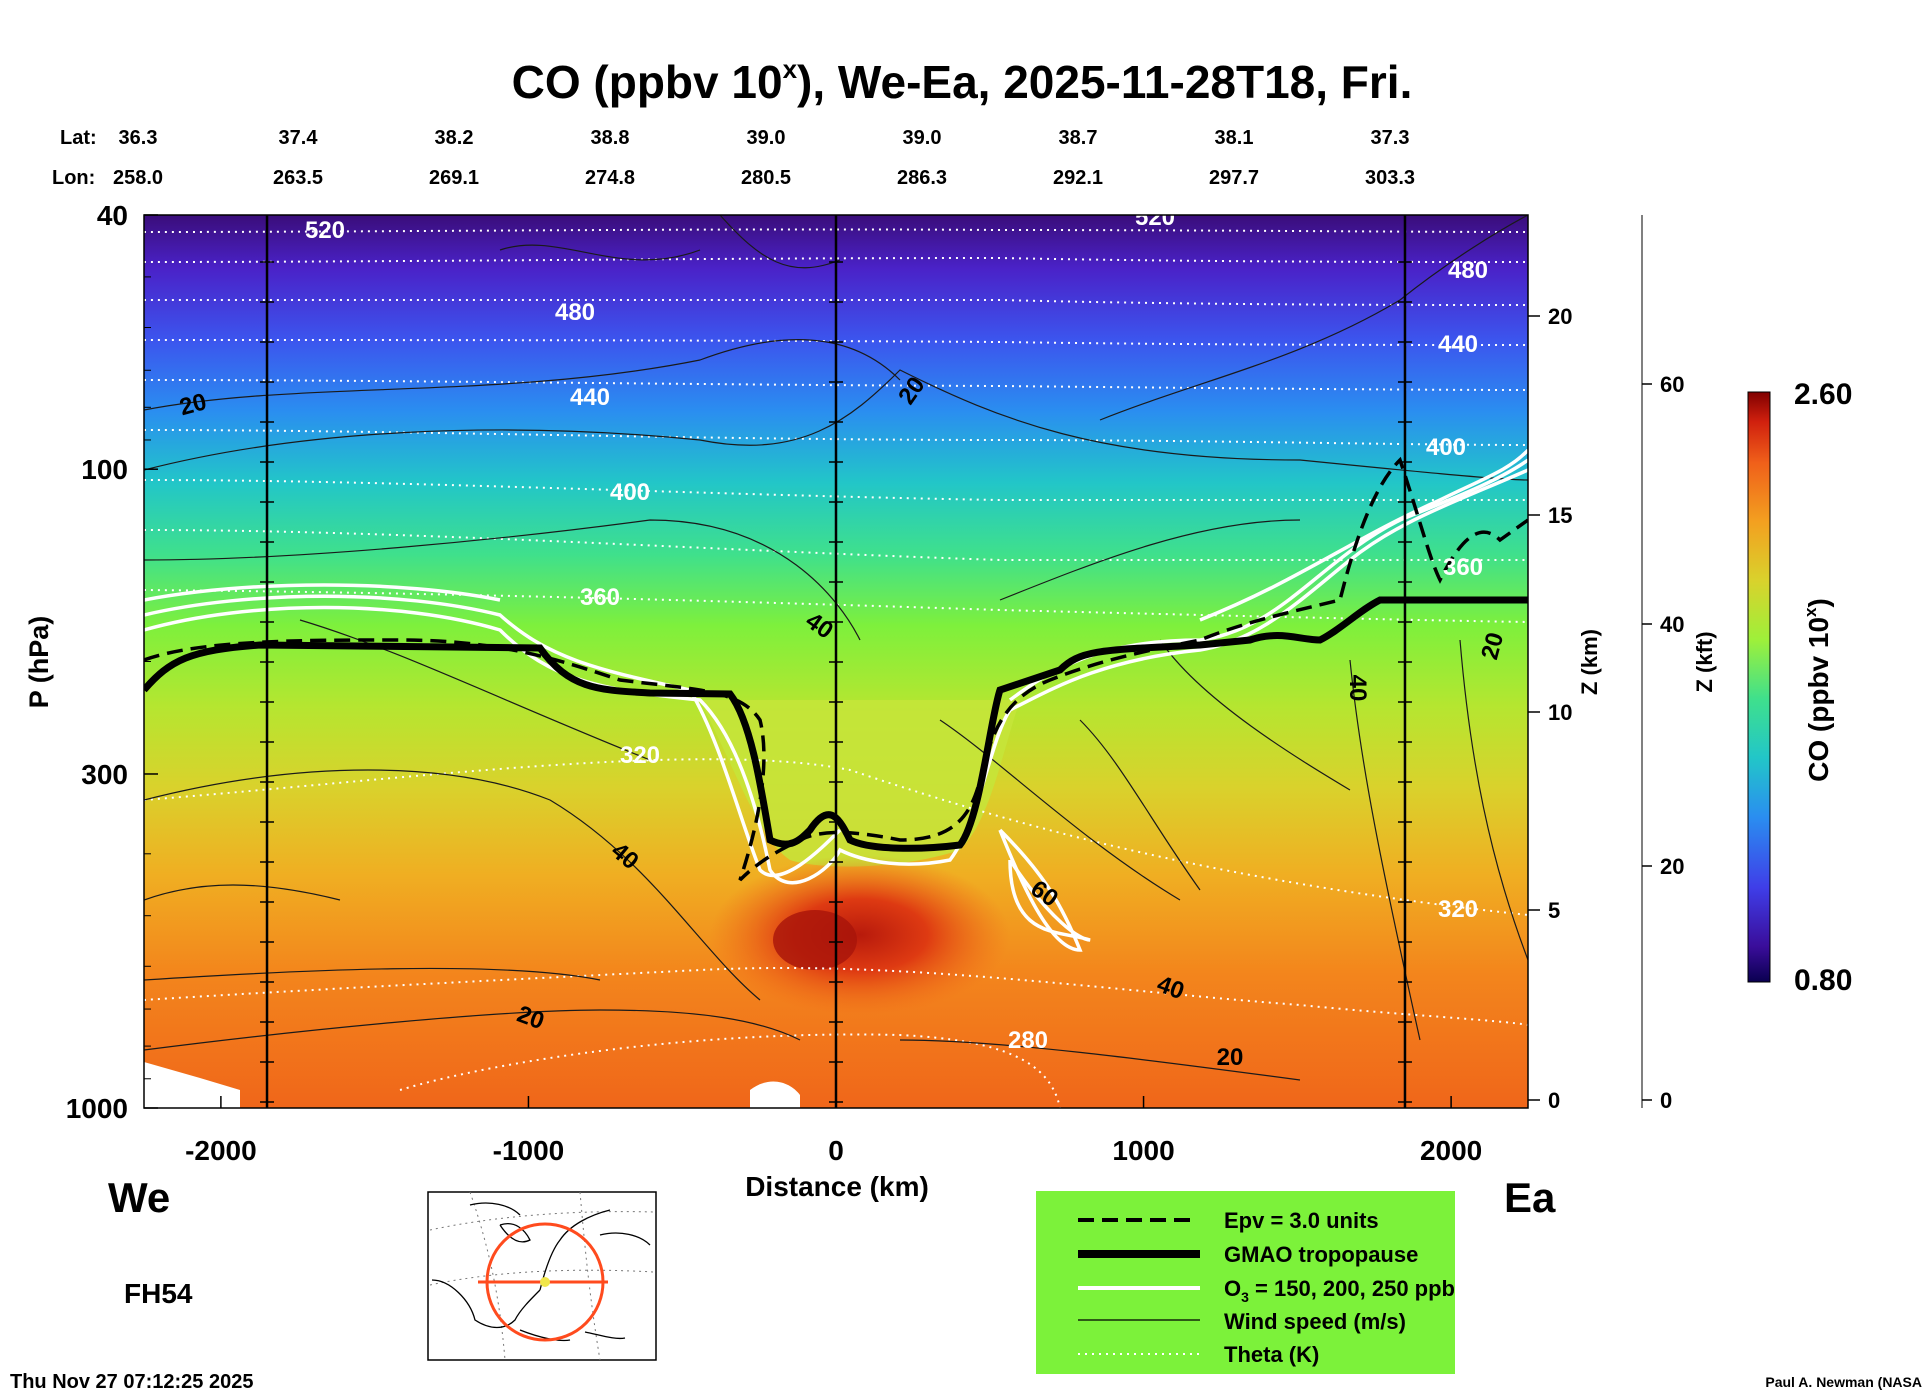 Image resolution: width=1926 pixels, height=1394 pixels. I want to click on pressure-axis-title: P (hPa), so click(39, 662).